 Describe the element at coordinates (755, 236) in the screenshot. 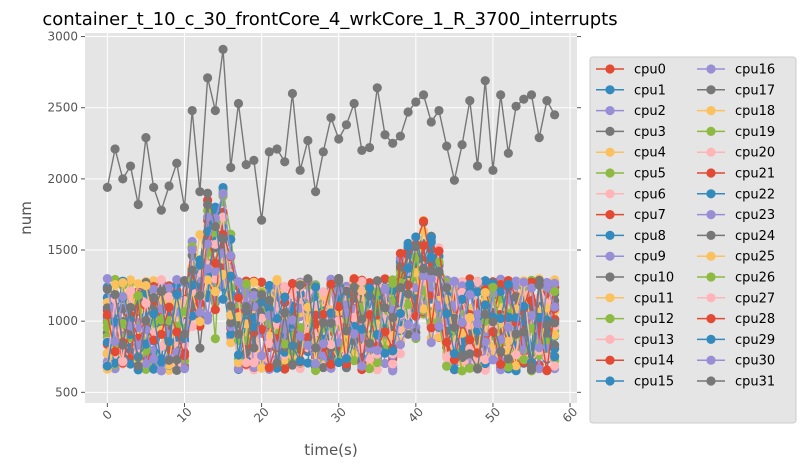

I see `legend-label: cpu24` at that location.